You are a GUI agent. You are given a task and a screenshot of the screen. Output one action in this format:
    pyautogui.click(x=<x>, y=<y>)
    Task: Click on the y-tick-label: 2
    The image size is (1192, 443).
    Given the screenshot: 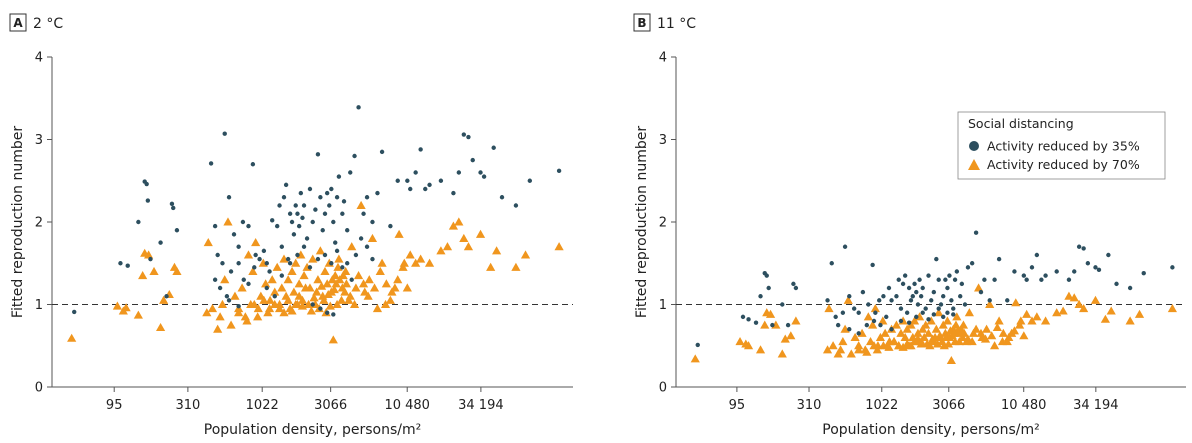 What is the action you would take?
    pyautogui.click(x=39, y=223)
    